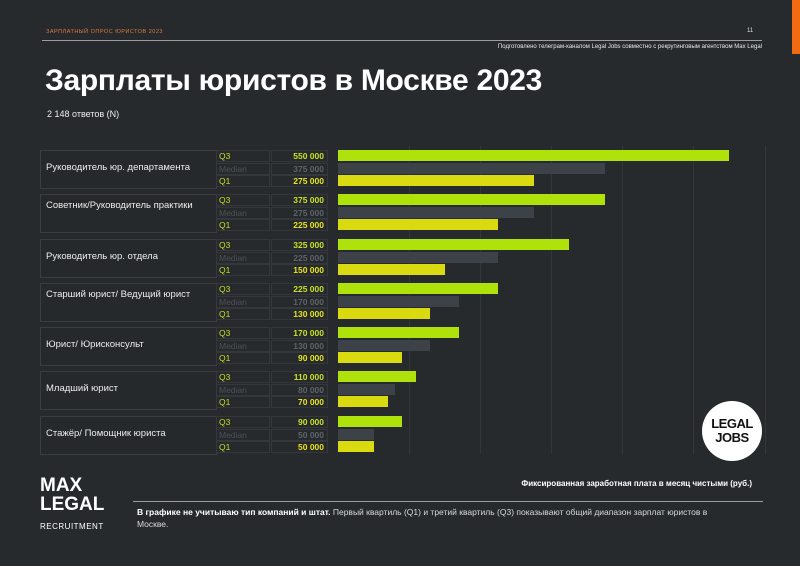 Image resolution: width=800 pixels, height=566 pixels. What do you see at coordinates (119, 205) in the screenshot?
I see `position-name: Советник/Руководитель практики` at bounding box center [119, 205].